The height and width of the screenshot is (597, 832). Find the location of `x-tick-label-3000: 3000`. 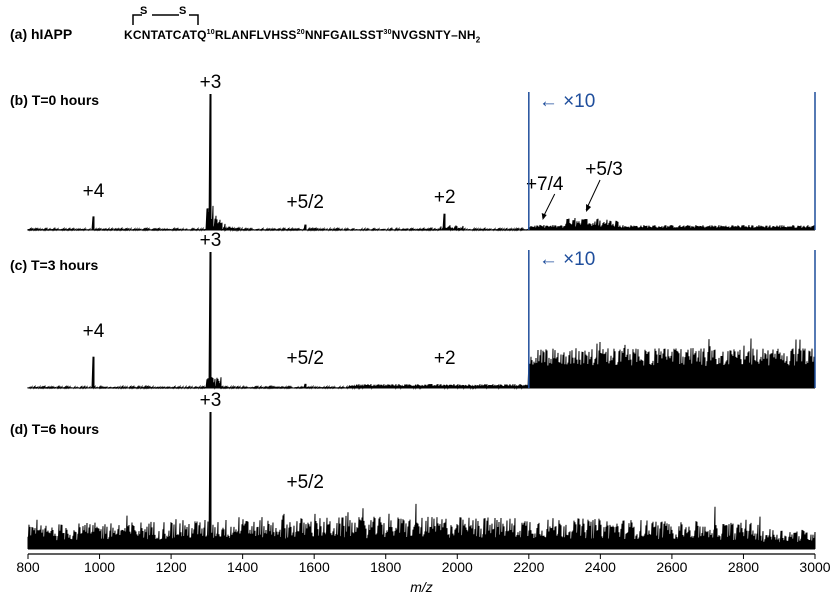

x-tick-label-3000: 3000 is located at coordinates (814, 567).